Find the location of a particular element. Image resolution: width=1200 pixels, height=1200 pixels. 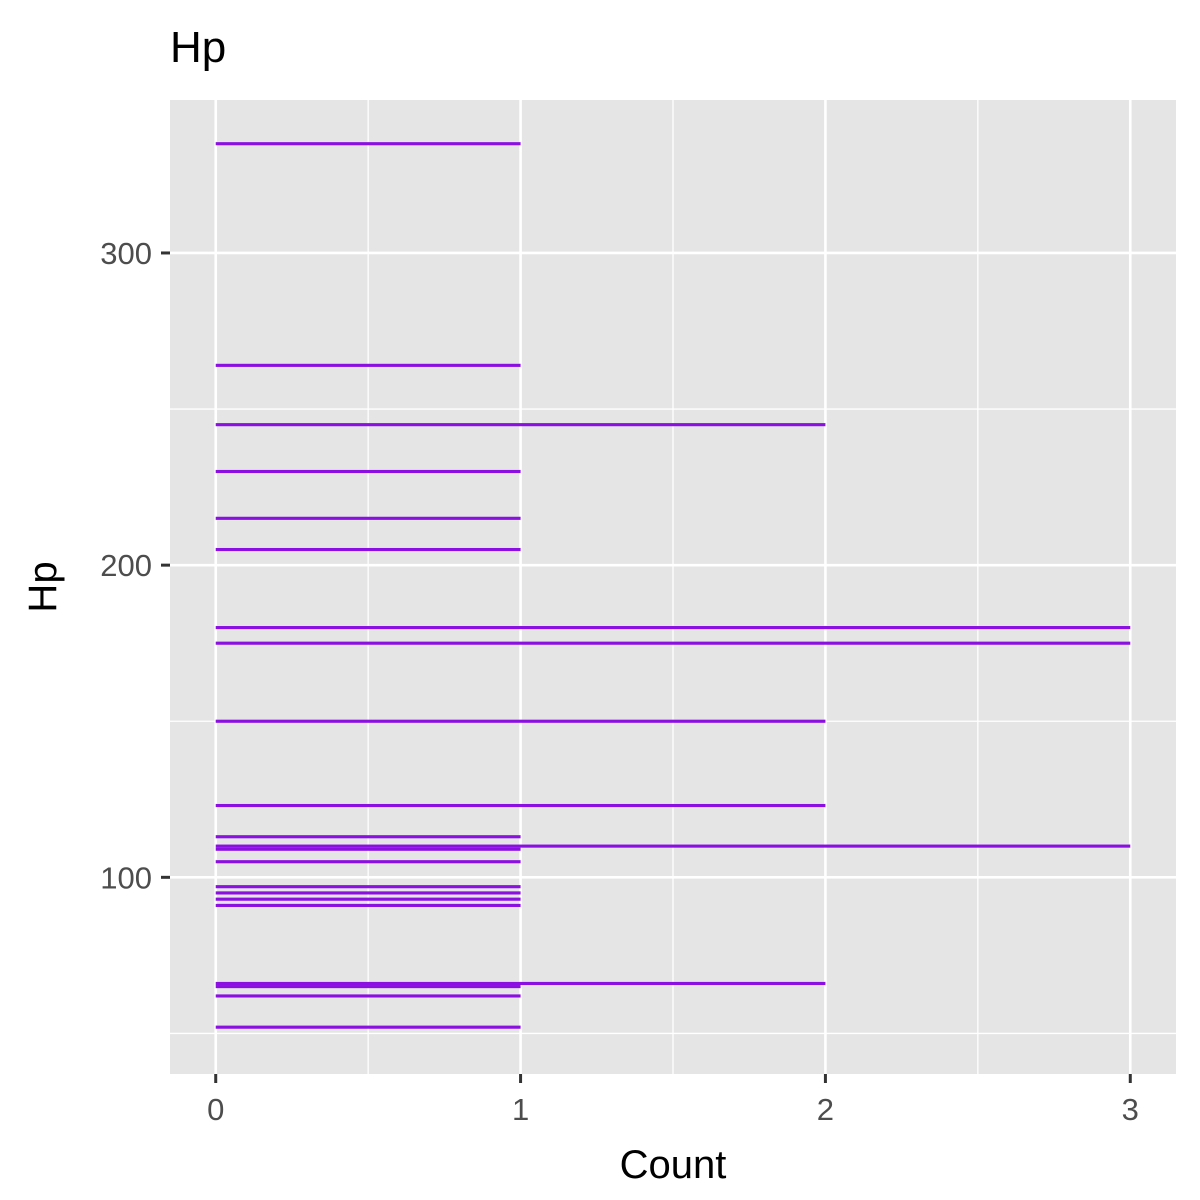

chart-title: Hp is located at coordinates (198, 47).